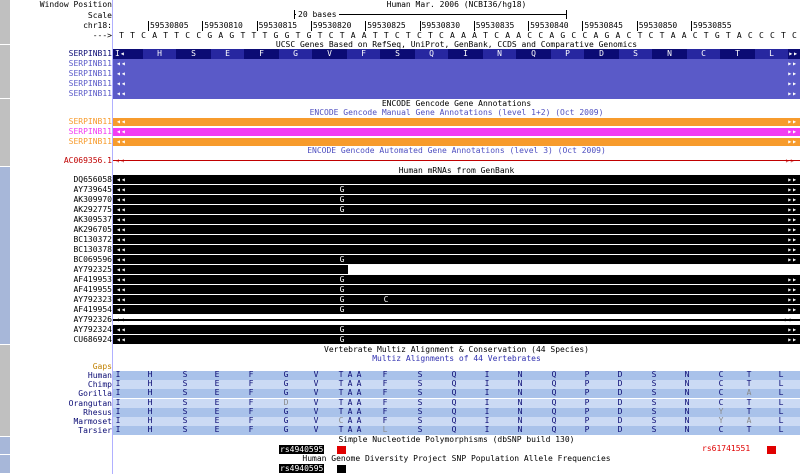 This screenshot has height=474, width=800. What do you see at coordinates (193, 54) in the screenshot?
I see `amino-acid-cell: S` at bounding box center [193, 54].